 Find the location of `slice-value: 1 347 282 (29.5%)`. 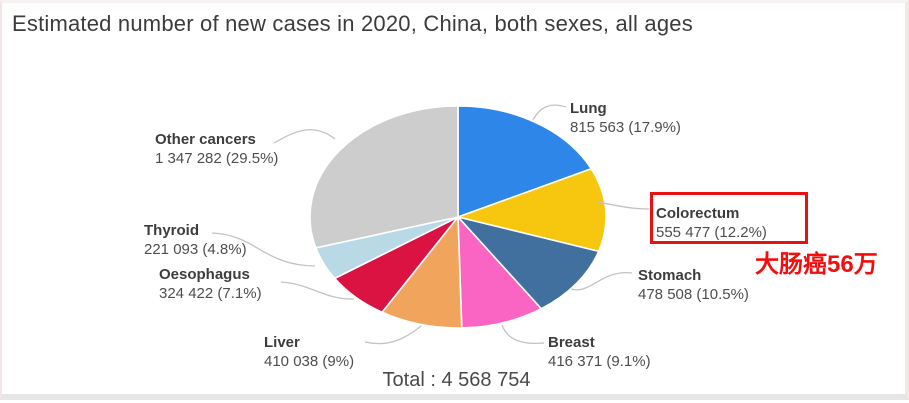

slice-value: 1 347 282 (29.5%) is located at coordinates (217, 158).